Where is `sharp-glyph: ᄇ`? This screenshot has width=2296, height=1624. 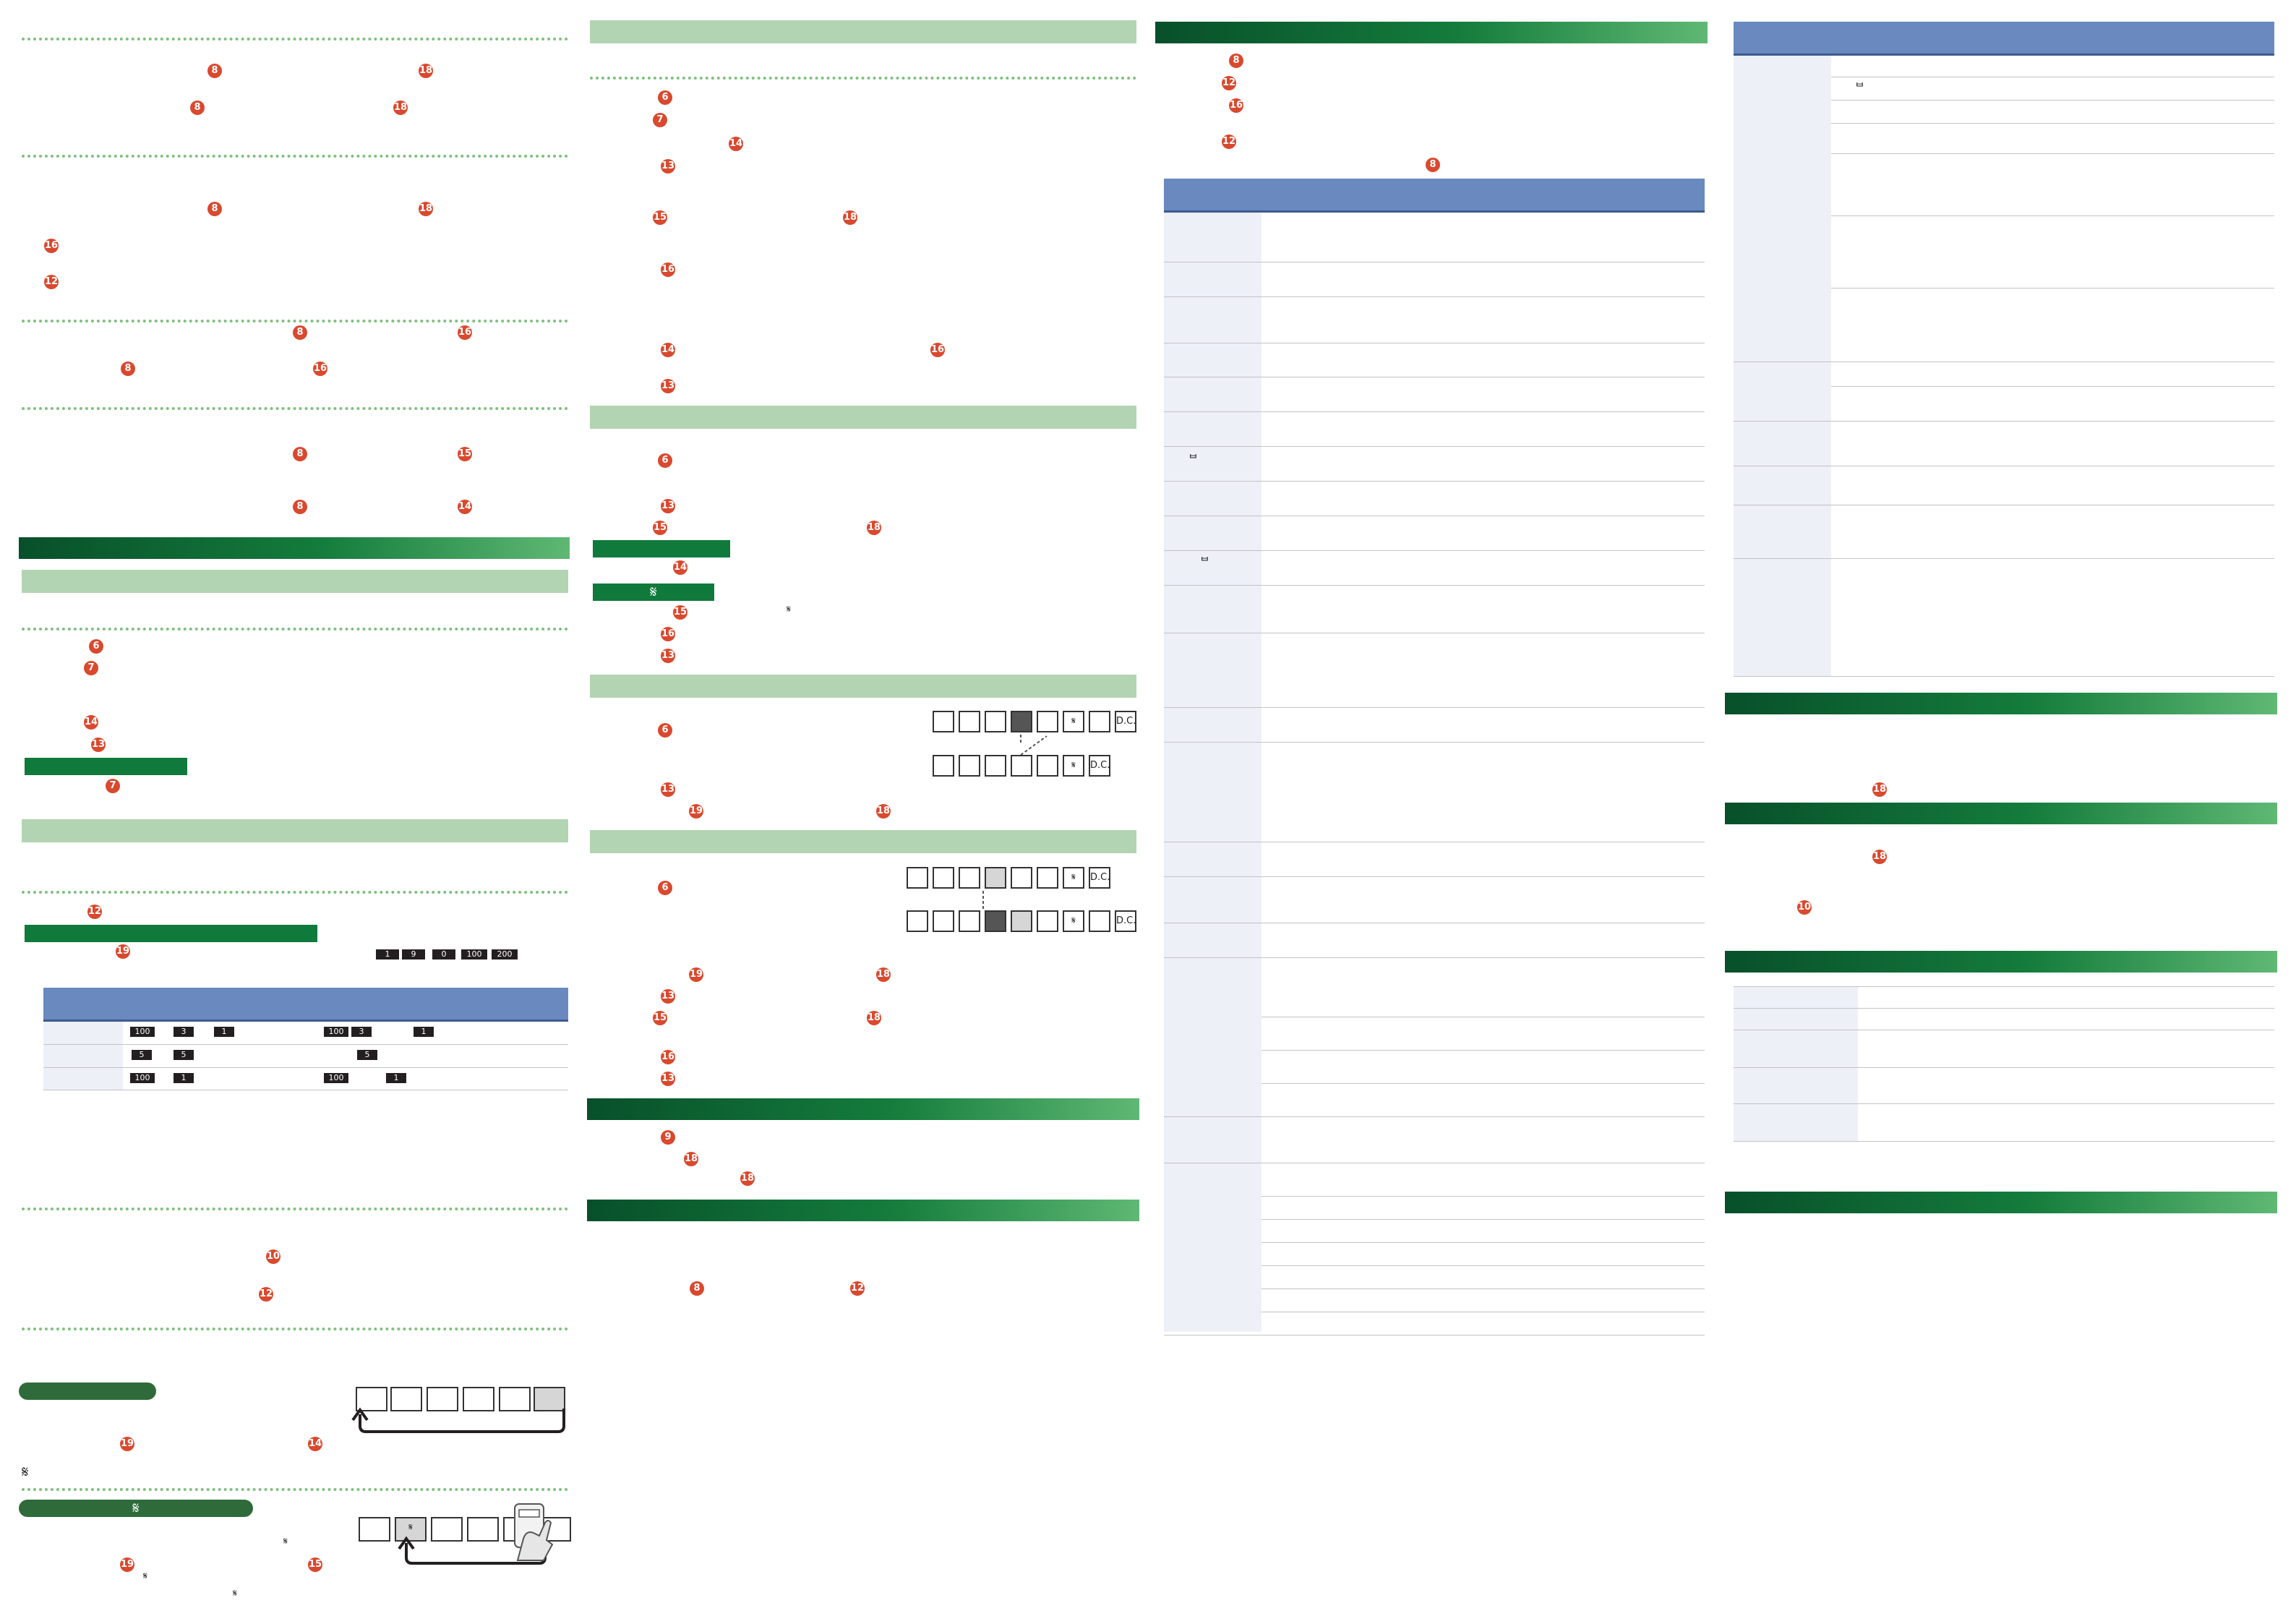
sharp-glyph: ᄇ is located at coordinates (1859, 87).